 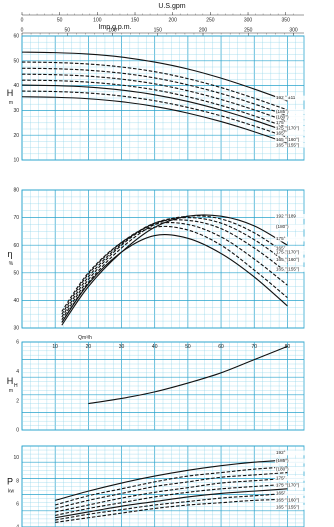 What do you see at coordinates (60, 21) in the screenshot?
I see `usgpm-tick-label: 50` at bounding box center [60, 21].